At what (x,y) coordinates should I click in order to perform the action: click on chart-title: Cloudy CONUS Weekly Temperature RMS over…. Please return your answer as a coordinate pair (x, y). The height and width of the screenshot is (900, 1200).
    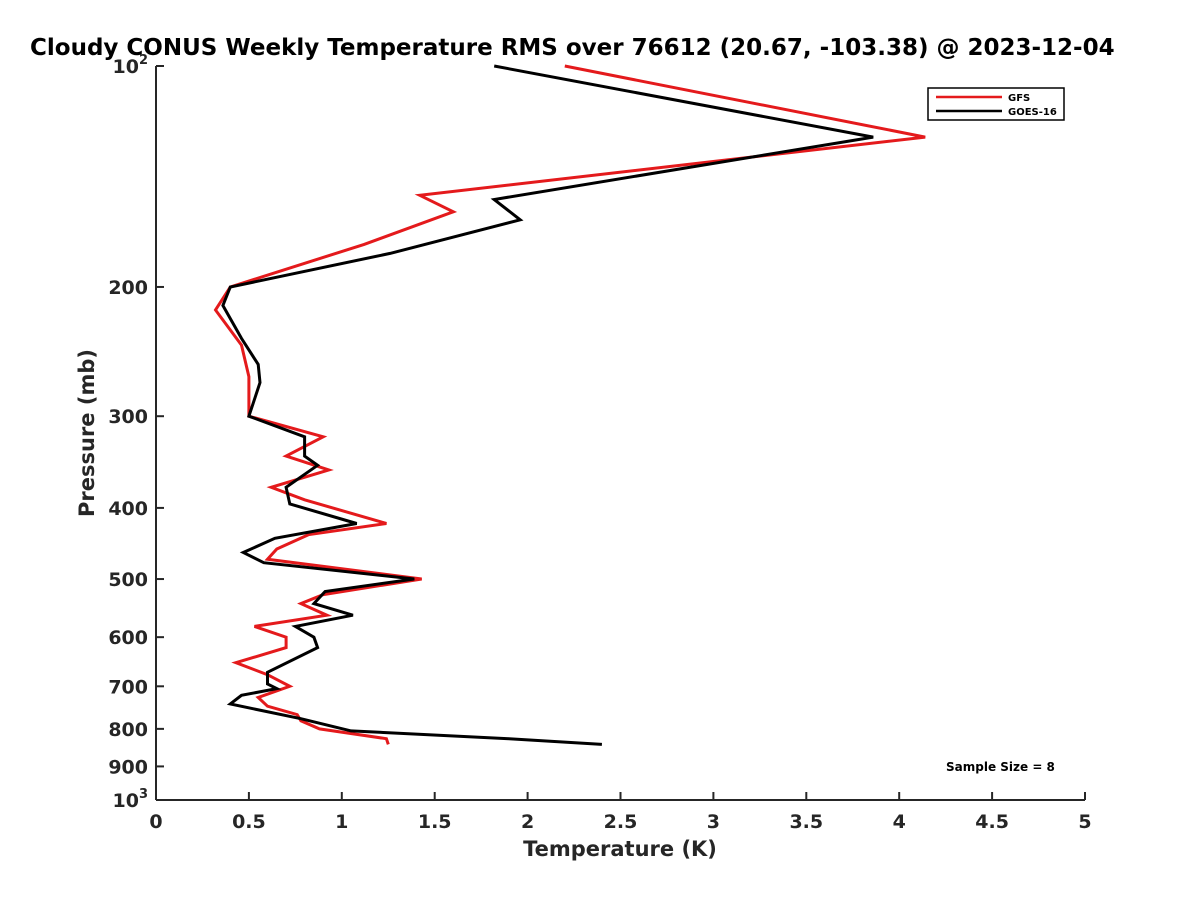
    Looking at the image, I should click on (572, 48).